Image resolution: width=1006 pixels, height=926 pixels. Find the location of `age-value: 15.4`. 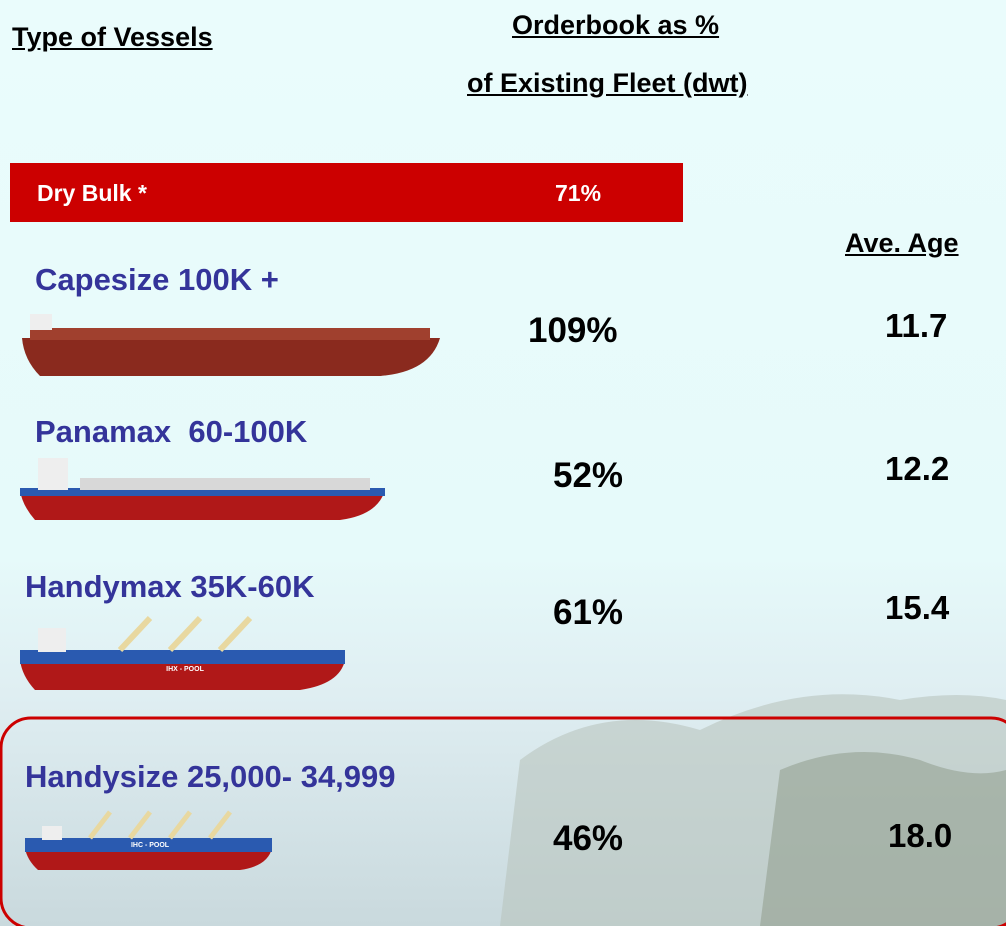

age-value: 15.4 is located at coordinates (917, 607).